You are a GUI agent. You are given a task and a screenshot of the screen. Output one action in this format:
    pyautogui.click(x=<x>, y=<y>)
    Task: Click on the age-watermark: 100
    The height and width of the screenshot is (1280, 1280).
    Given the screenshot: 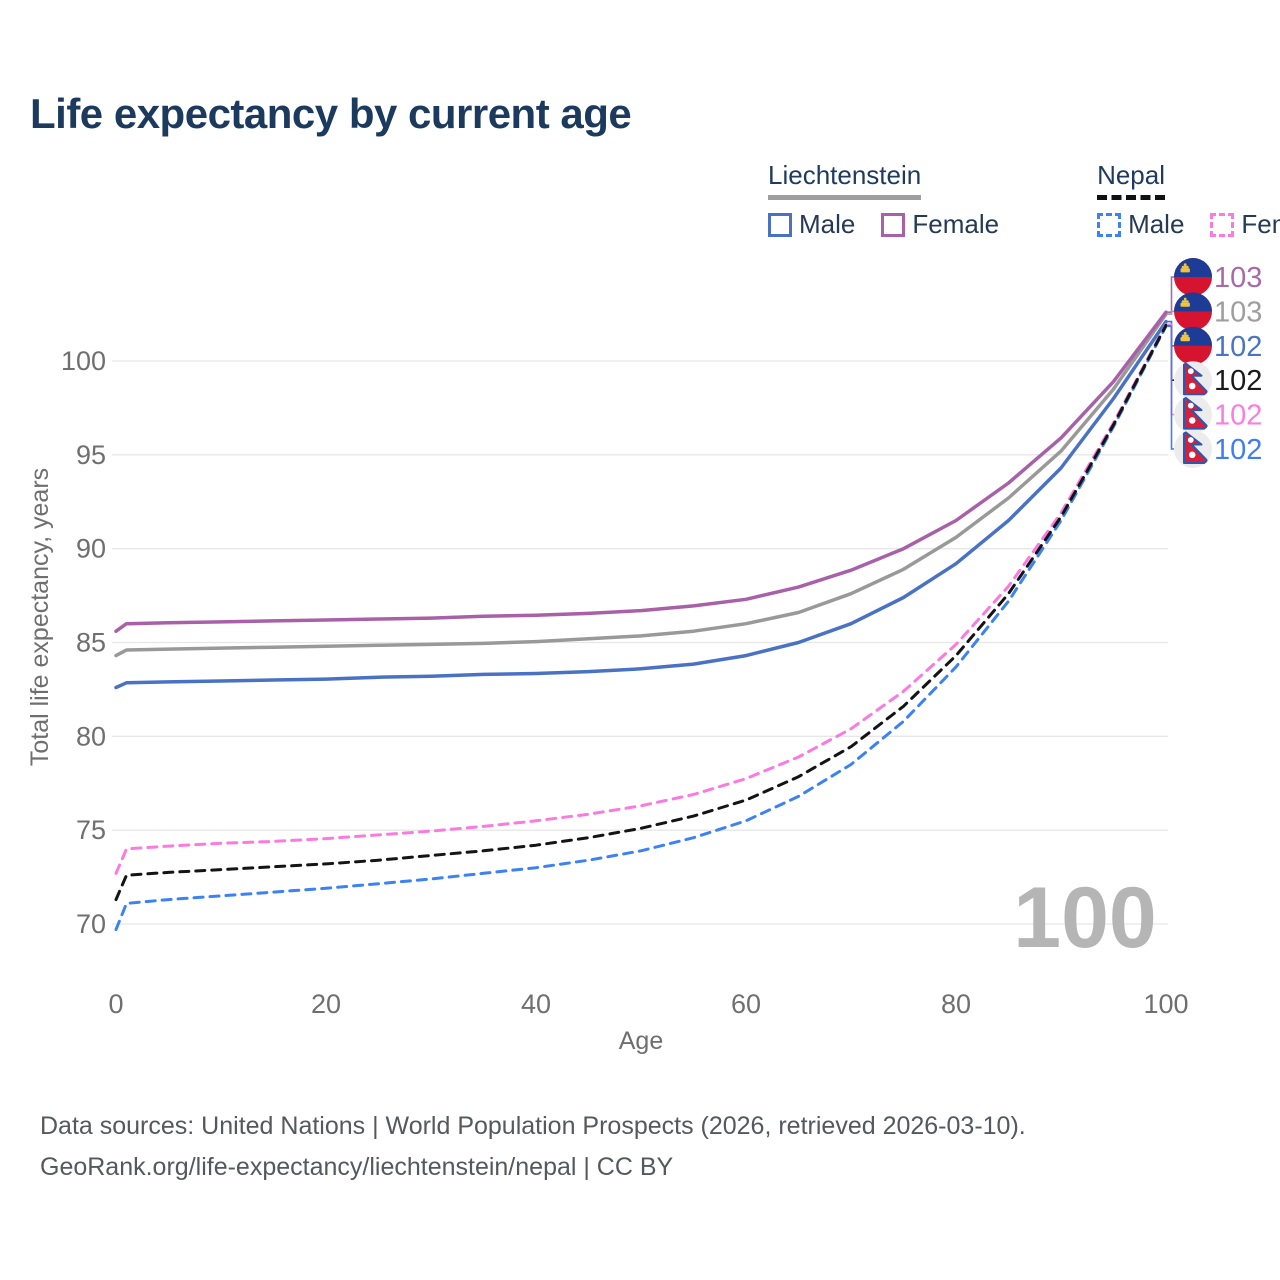 What is the action you would take?
    pyautogui.click(x=1085, y=918)
    